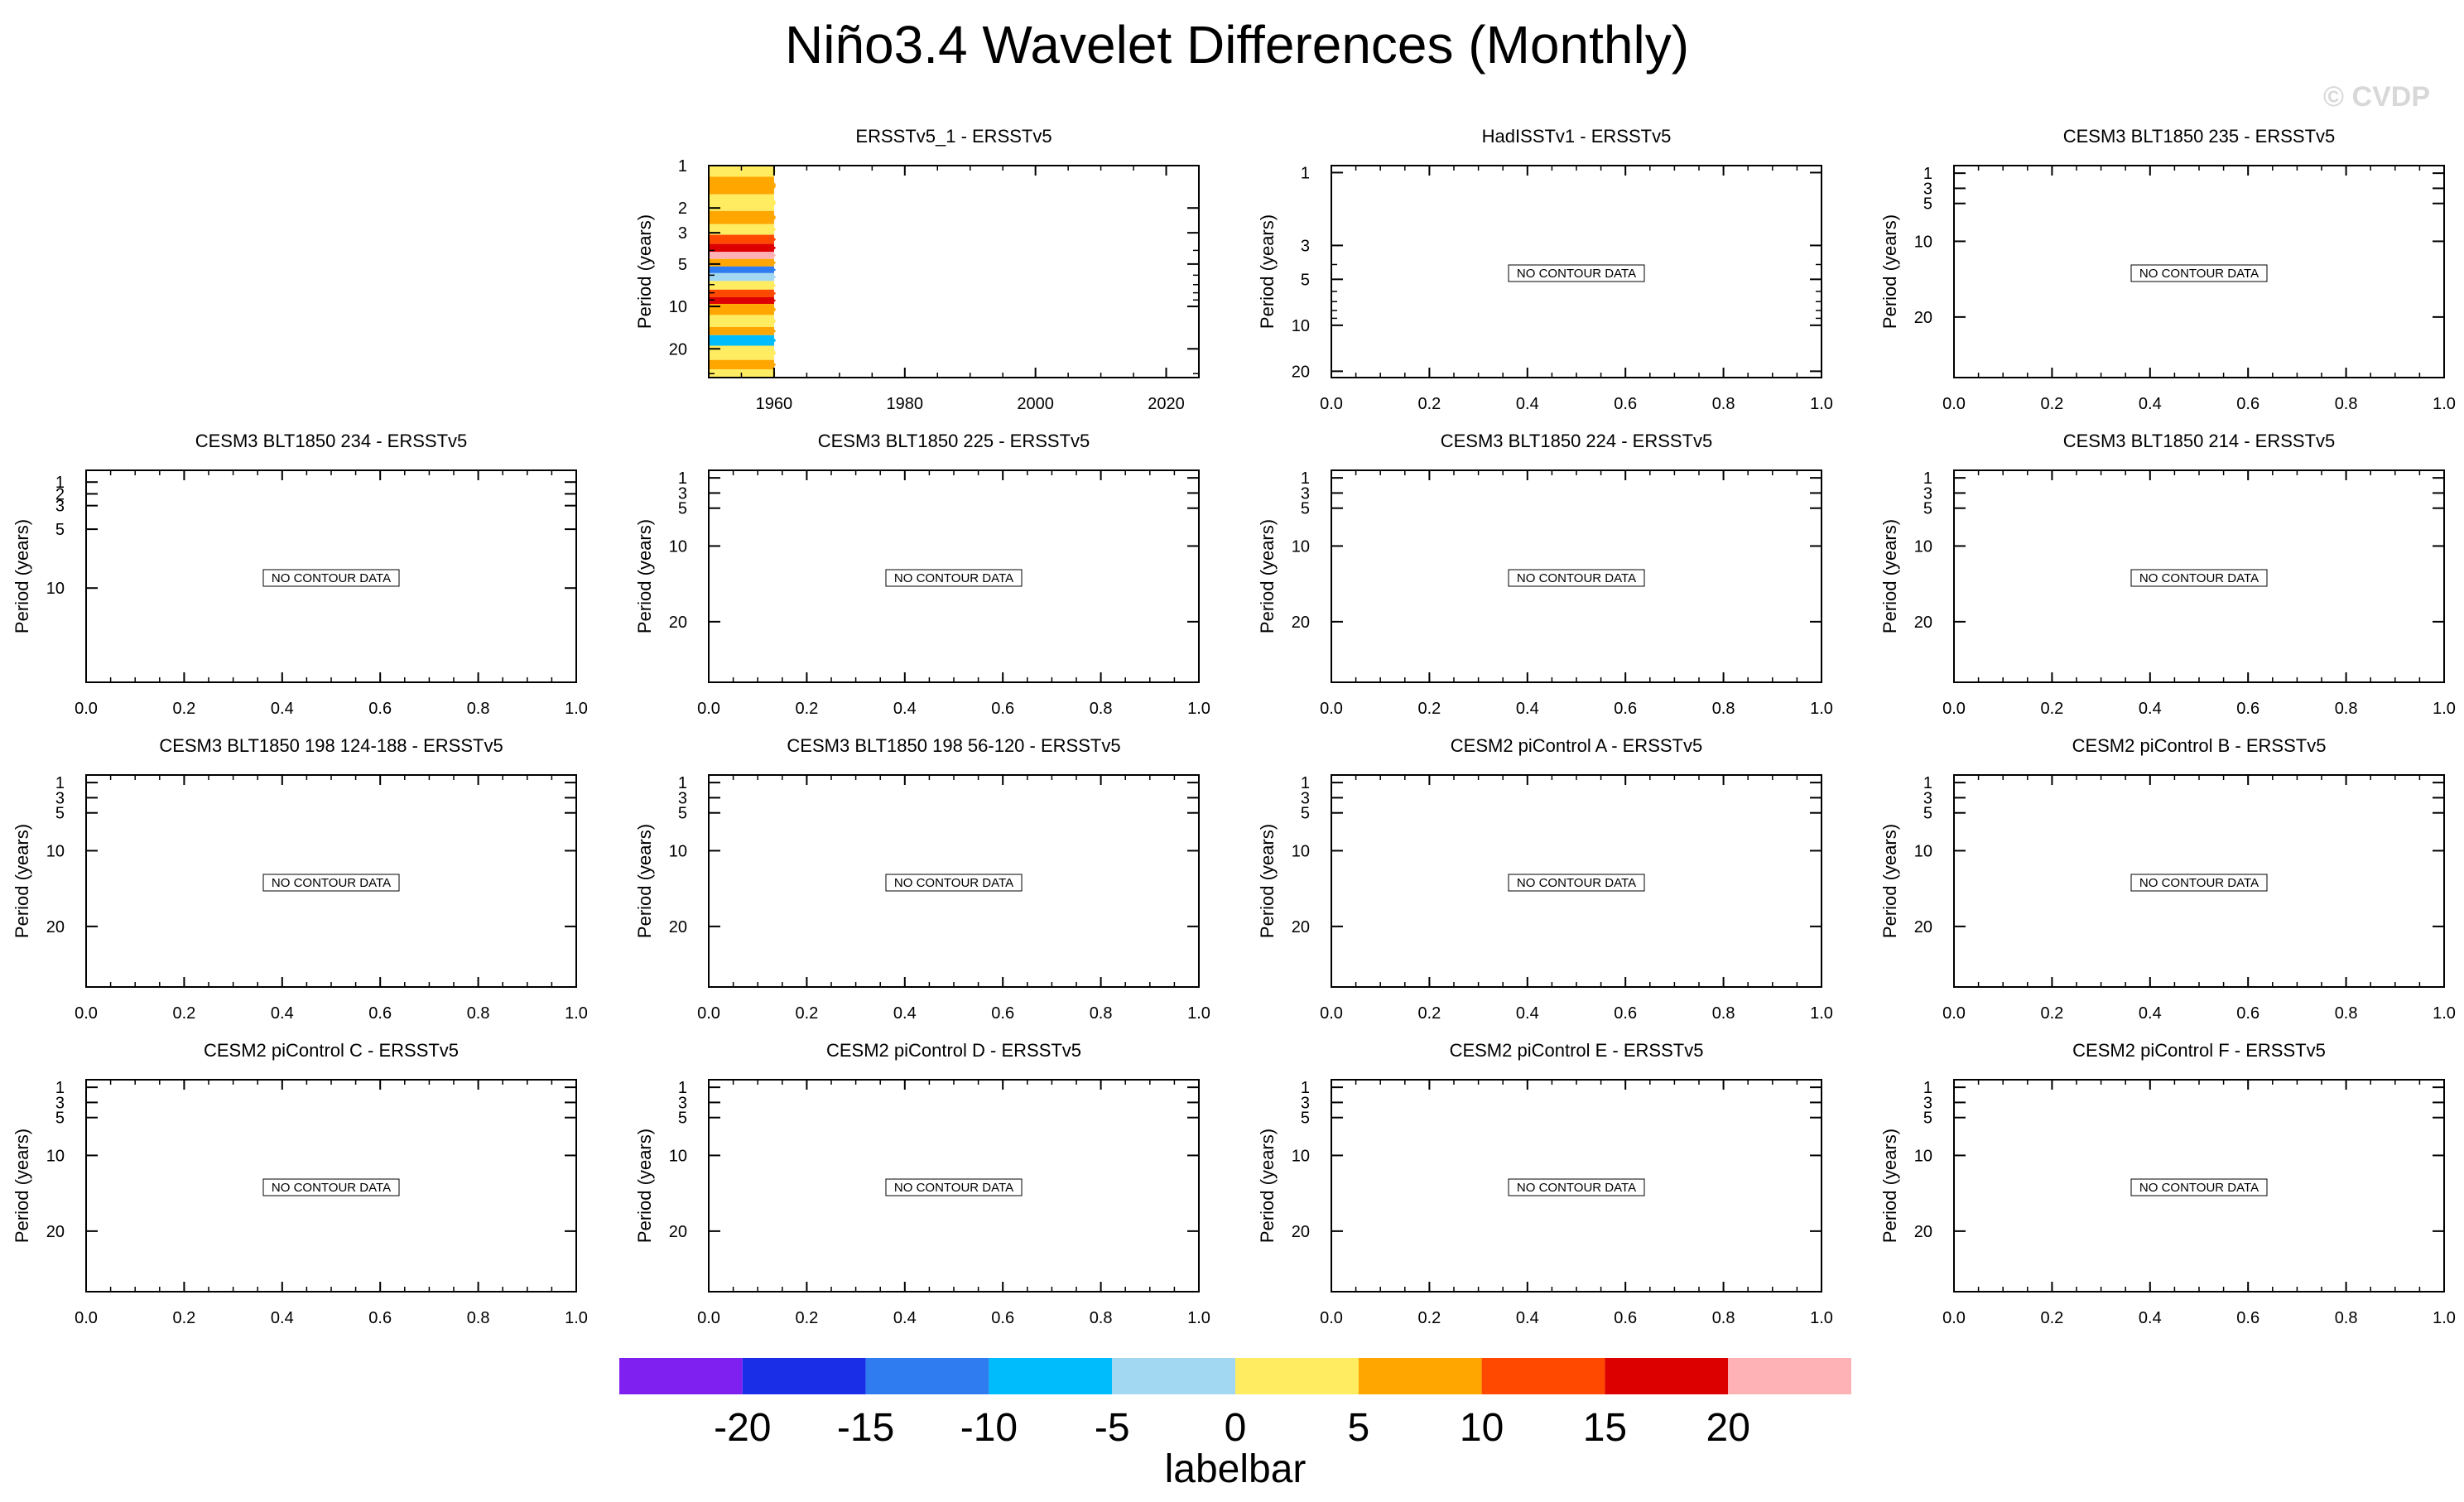  What do you see at coordinates (576, 1013) in the screenshot?
I see `x-tick-label: 1.0` at bounding box center [576, 1013].